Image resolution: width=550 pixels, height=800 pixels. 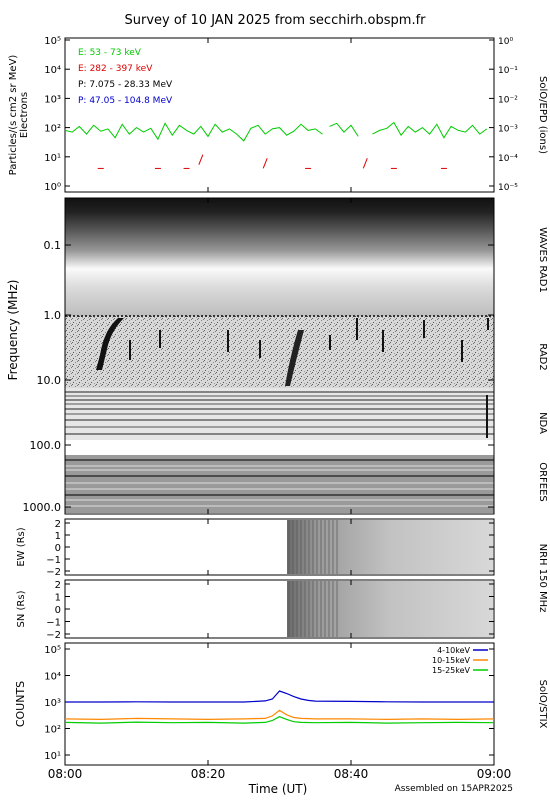 What do you see at coordinates (52, 730) in the screenshot?
I see `stix-tick-label: 10²` at bounding box center [52, 730].